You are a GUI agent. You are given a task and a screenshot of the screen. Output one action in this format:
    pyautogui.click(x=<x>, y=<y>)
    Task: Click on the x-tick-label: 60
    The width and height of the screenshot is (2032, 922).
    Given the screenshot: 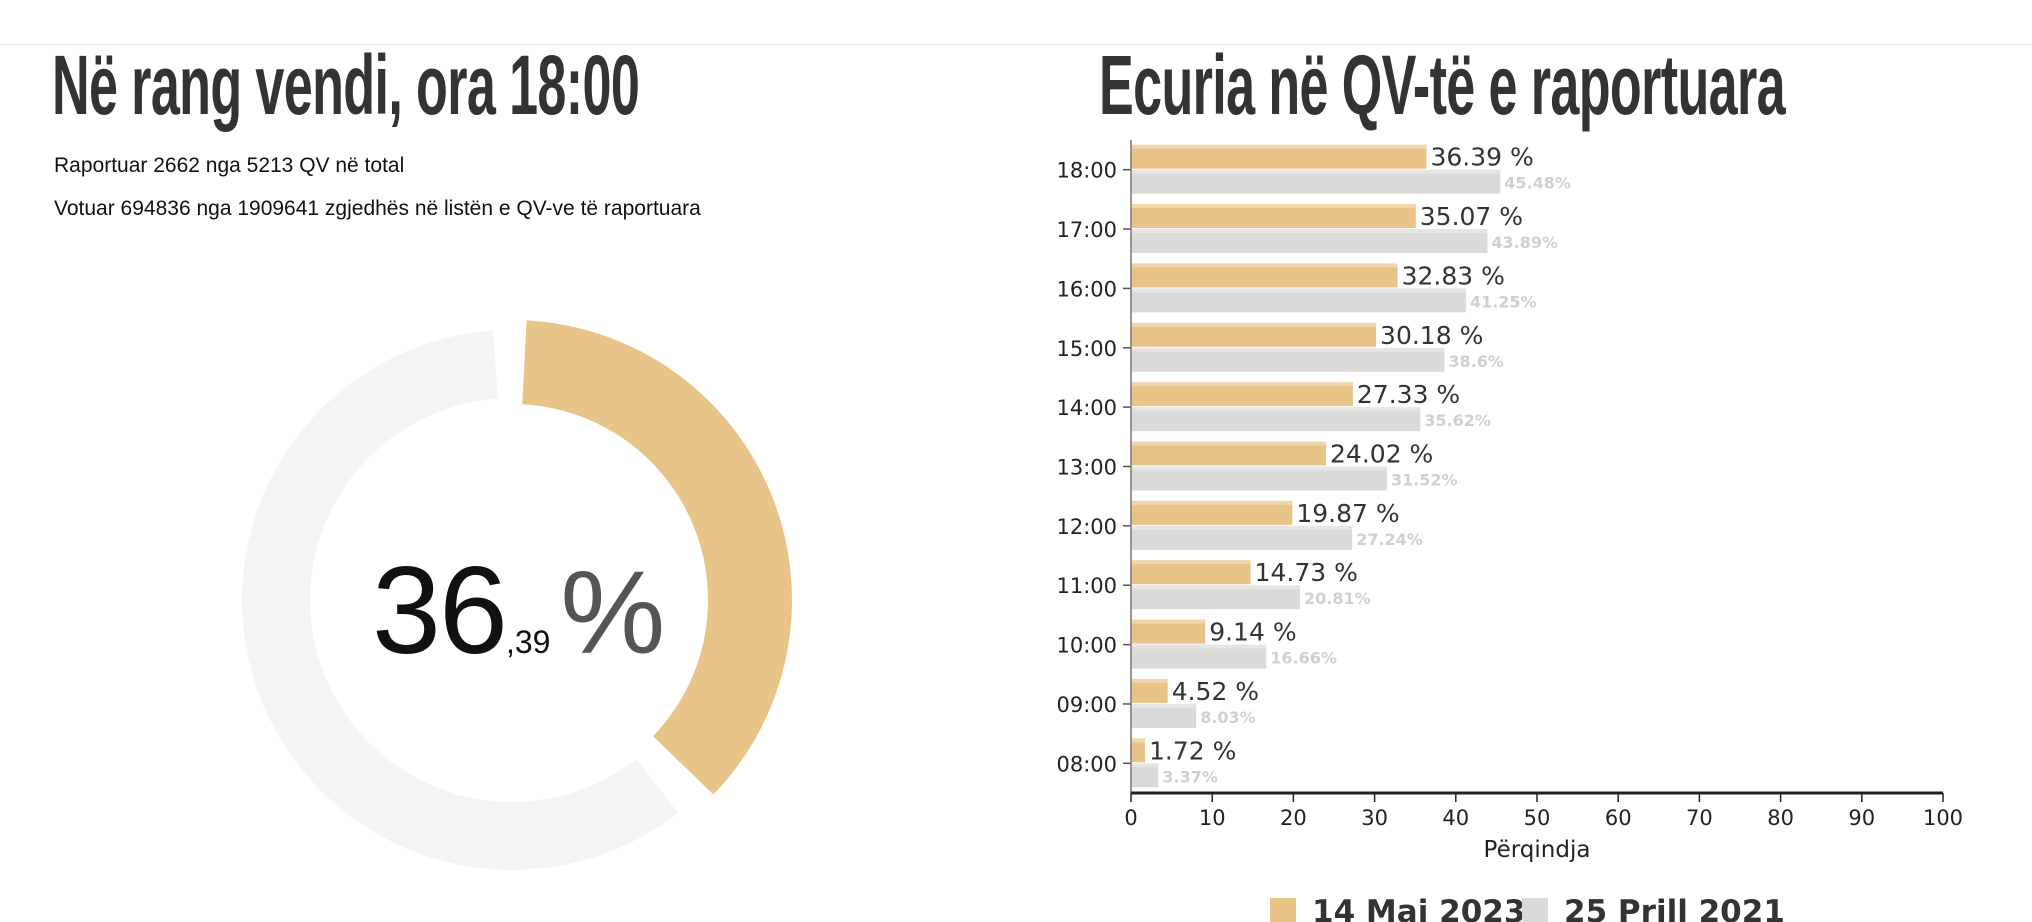 What is the action you would take?
    pyautogui.click(x=1618, y=818)
    